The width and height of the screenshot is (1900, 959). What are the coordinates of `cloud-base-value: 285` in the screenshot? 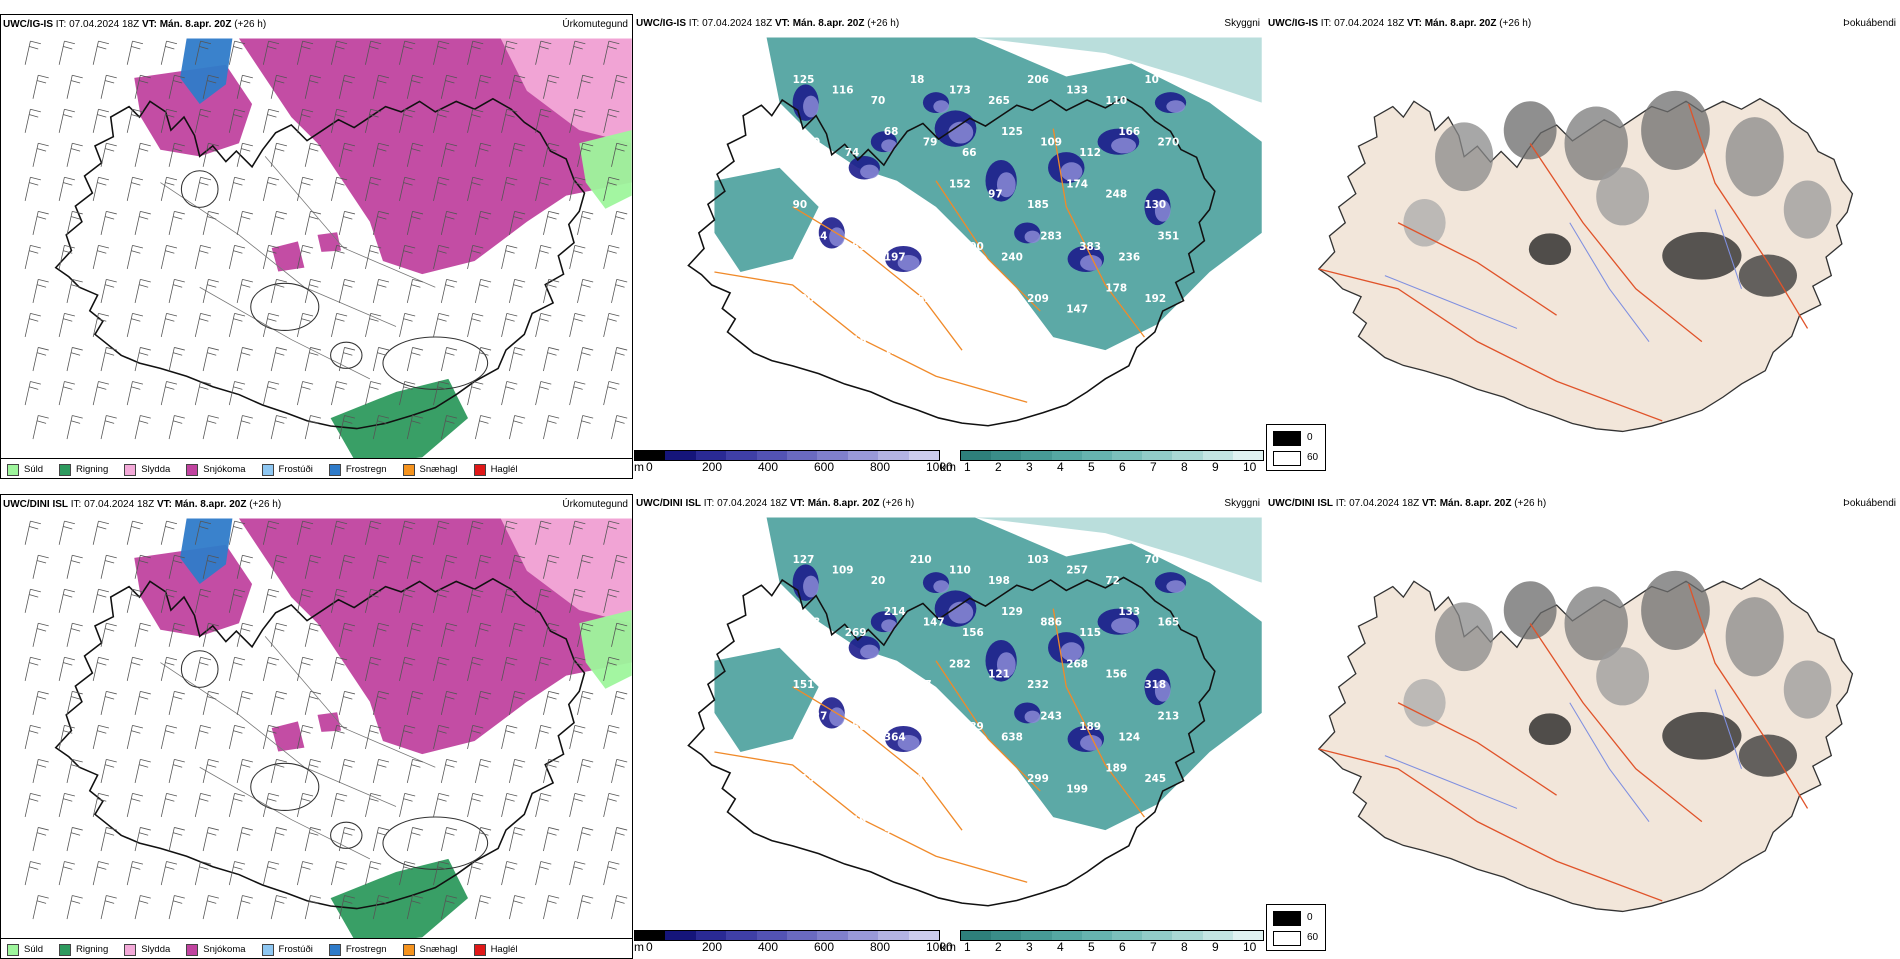 It's located at (817, 842).